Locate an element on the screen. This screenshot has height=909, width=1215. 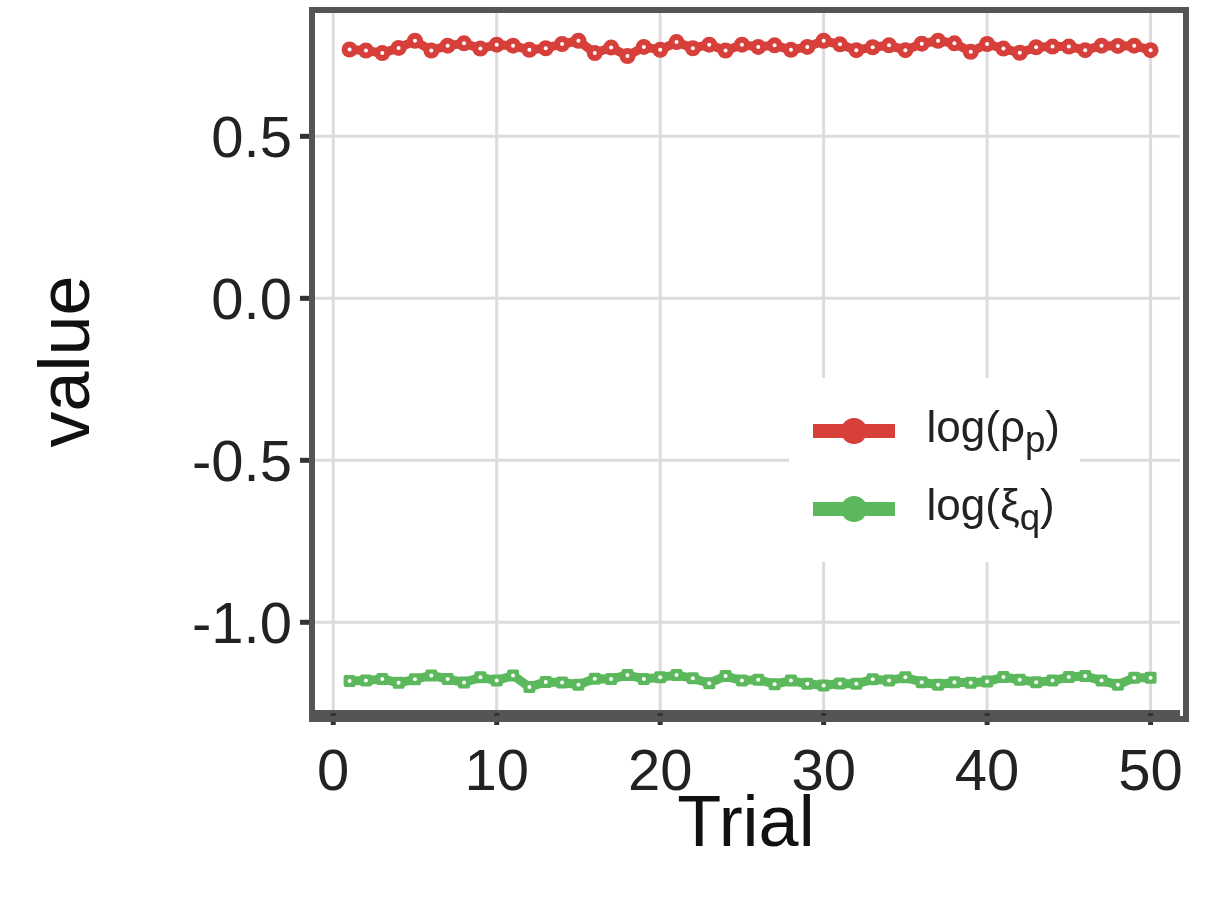
legend-label: log(ρ$_{p}$) is located at coordinates (993, 431).